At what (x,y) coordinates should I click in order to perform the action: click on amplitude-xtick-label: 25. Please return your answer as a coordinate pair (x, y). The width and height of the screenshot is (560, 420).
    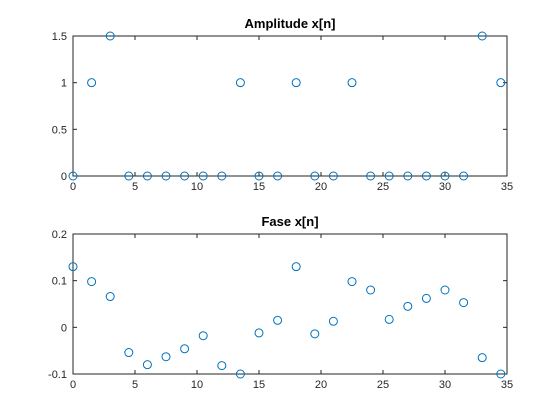
    Looking at the image, I should click on (383, 187).